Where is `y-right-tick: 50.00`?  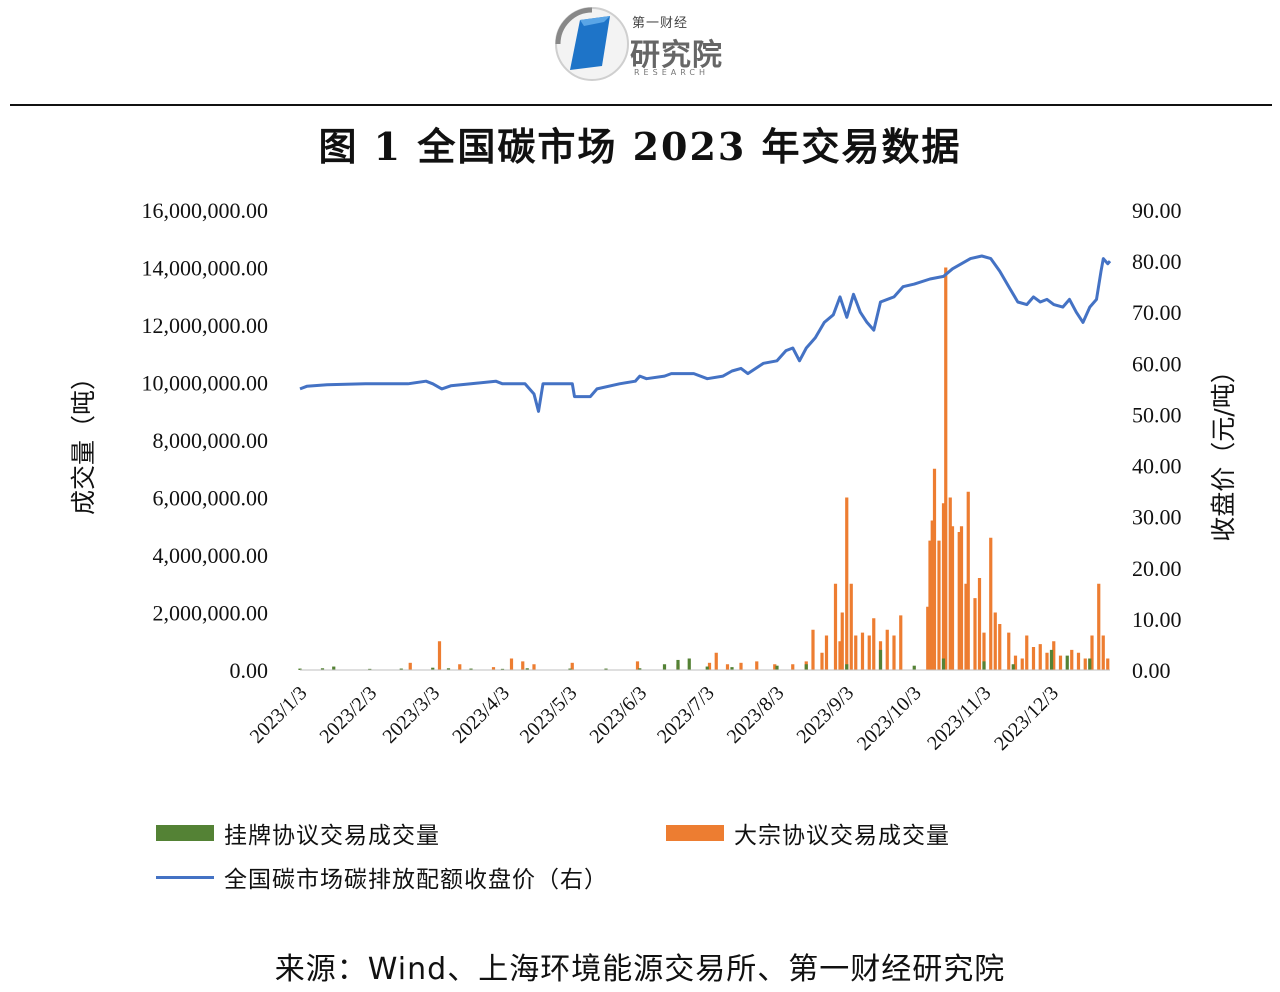 y-right-tick: 50.00 is located at coordinates (1157, 414).